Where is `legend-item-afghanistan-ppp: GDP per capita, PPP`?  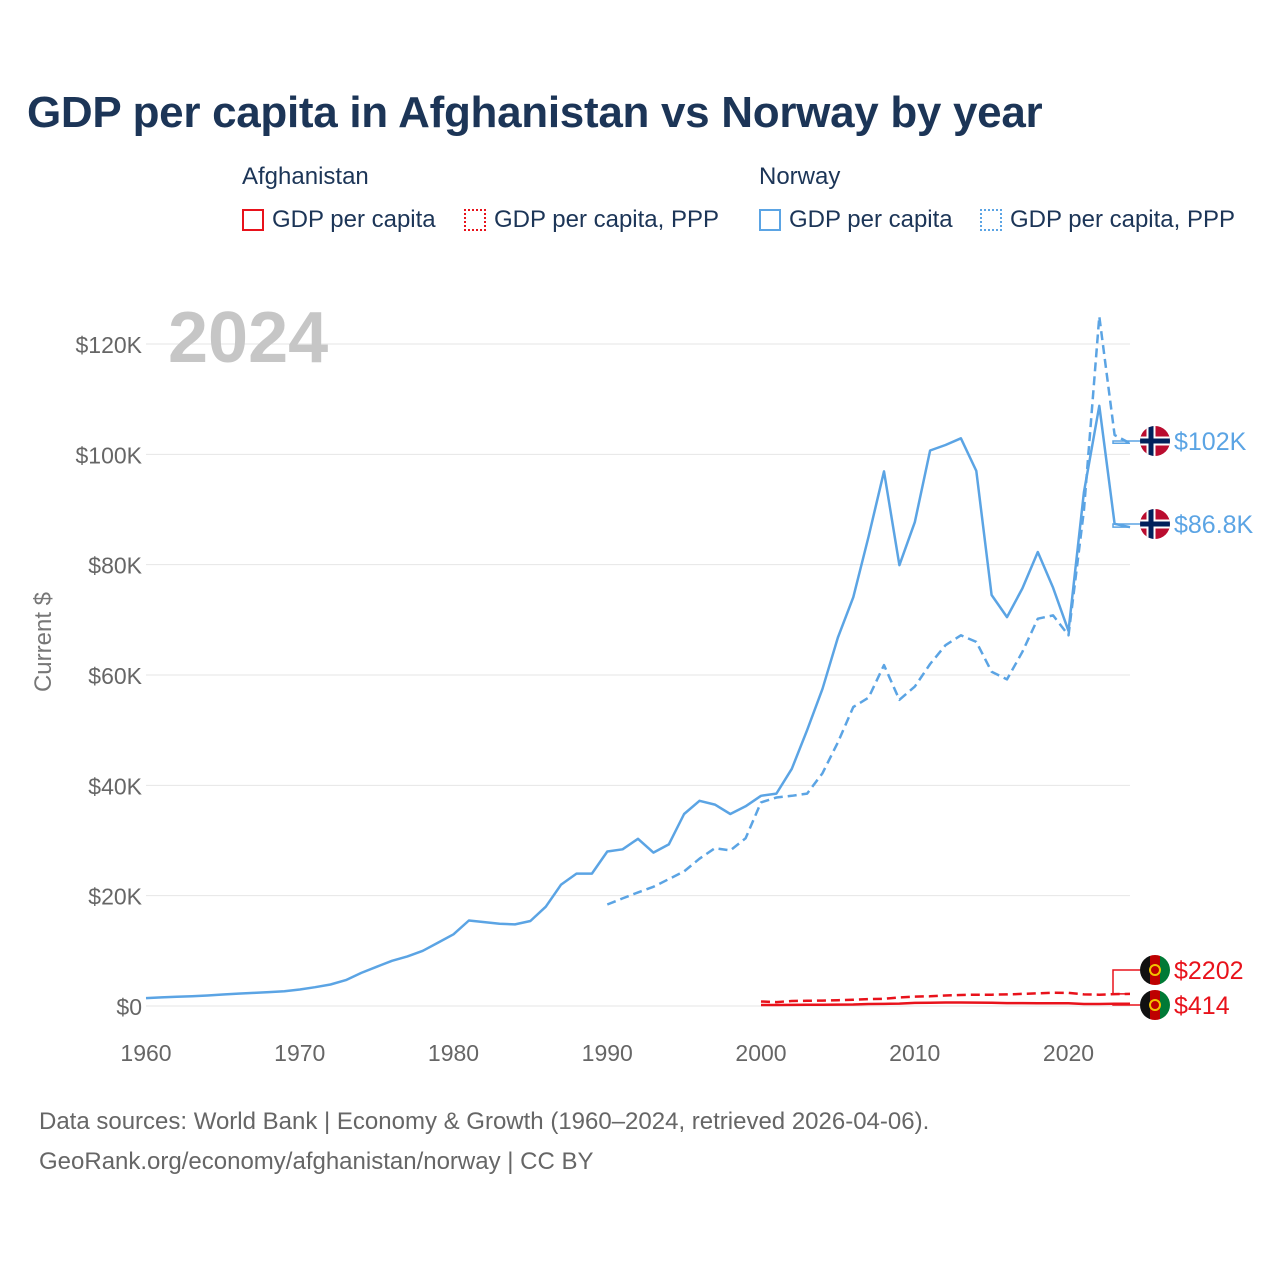
legend-item-afghanistan-ppp: GDP per capita, PPP is located at coordinates (591, 220).